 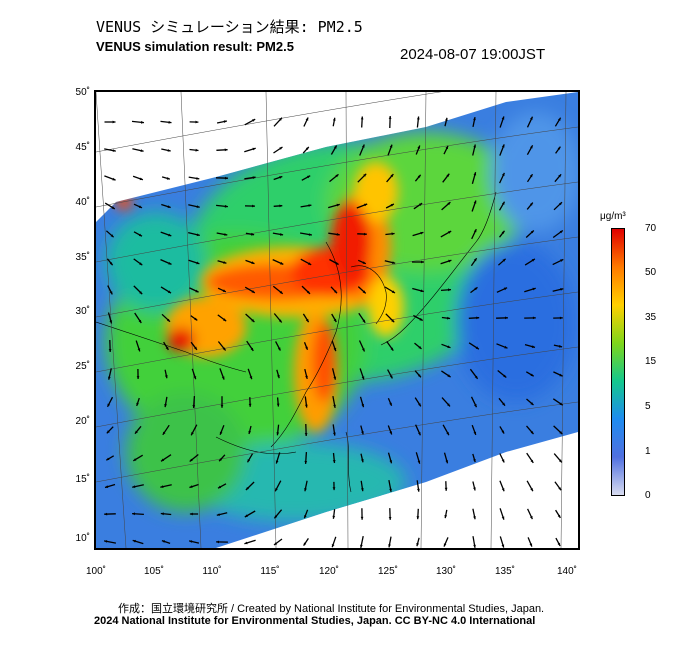 I want to click on lon-label-135: 135˚, so click(x=504, y=571).